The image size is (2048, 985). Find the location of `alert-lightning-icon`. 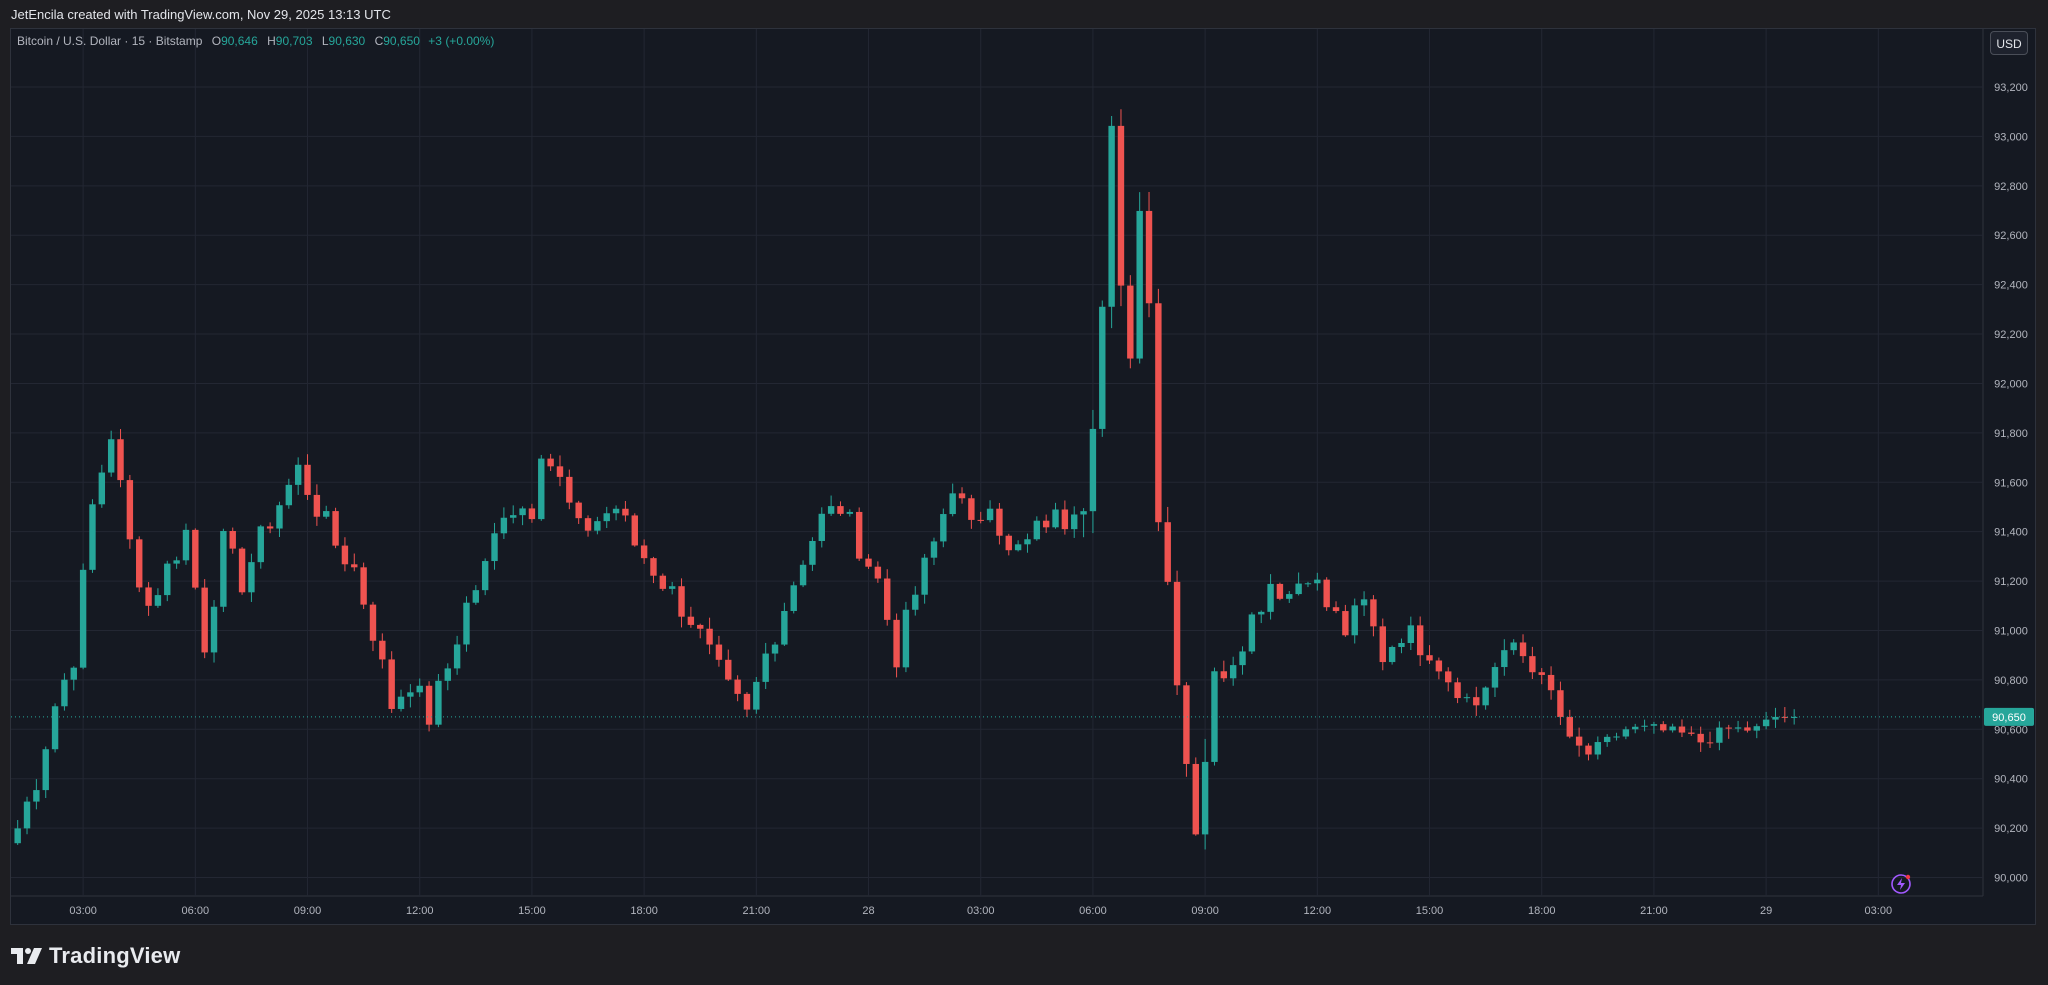

alert-lightning-icon is located at coordinates (1901, 884).